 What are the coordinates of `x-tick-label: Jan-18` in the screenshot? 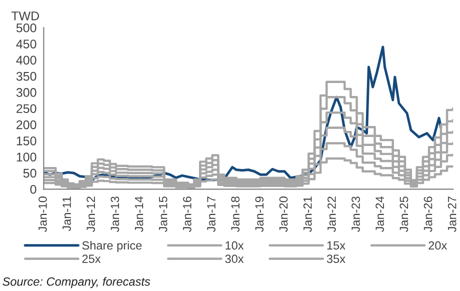 It's located at (235, 214).